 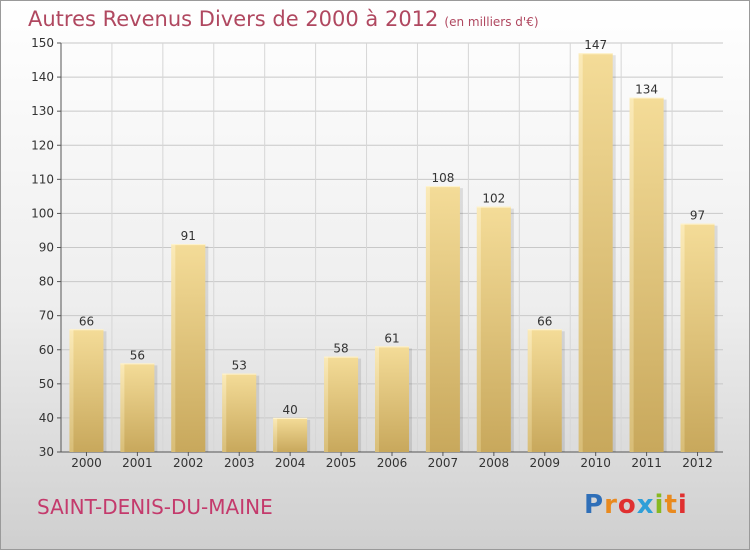 I want to click on bar-2011, so click(x=648, y=275).